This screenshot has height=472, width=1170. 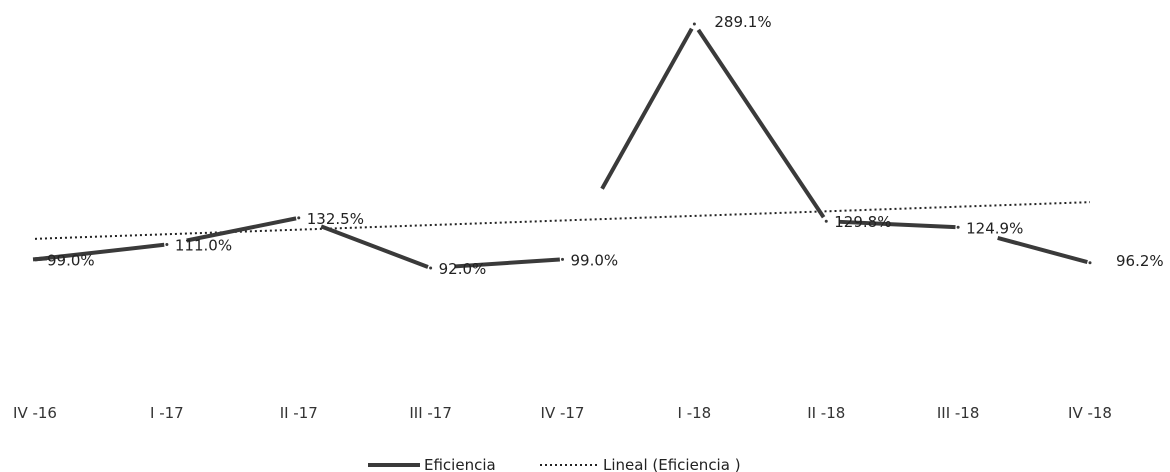 I want to click on x-tick-label: II -17, so click(x=299, y=413).